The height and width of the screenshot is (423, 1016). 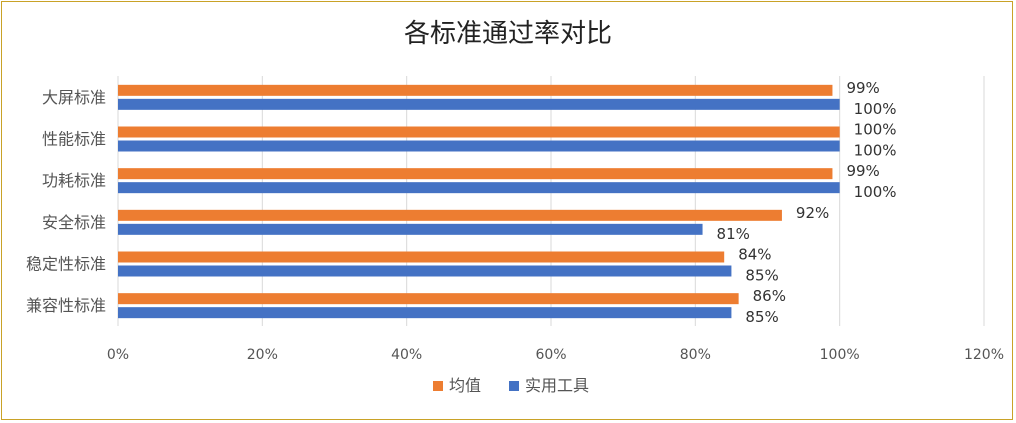 What do you see at coordinates (812, 213) in the screenshot?
I see `data-label: 92%` at bounding box center [812, 213].